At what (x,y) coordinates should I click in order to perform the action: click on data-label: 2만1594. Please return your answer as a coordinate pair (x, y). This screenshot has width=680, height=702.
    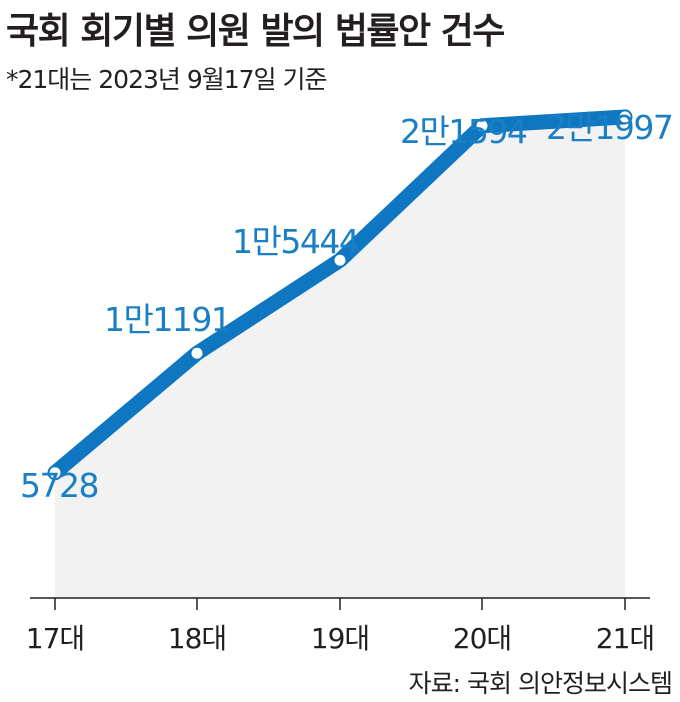
    Looking at the image, I should click on (463, 131).